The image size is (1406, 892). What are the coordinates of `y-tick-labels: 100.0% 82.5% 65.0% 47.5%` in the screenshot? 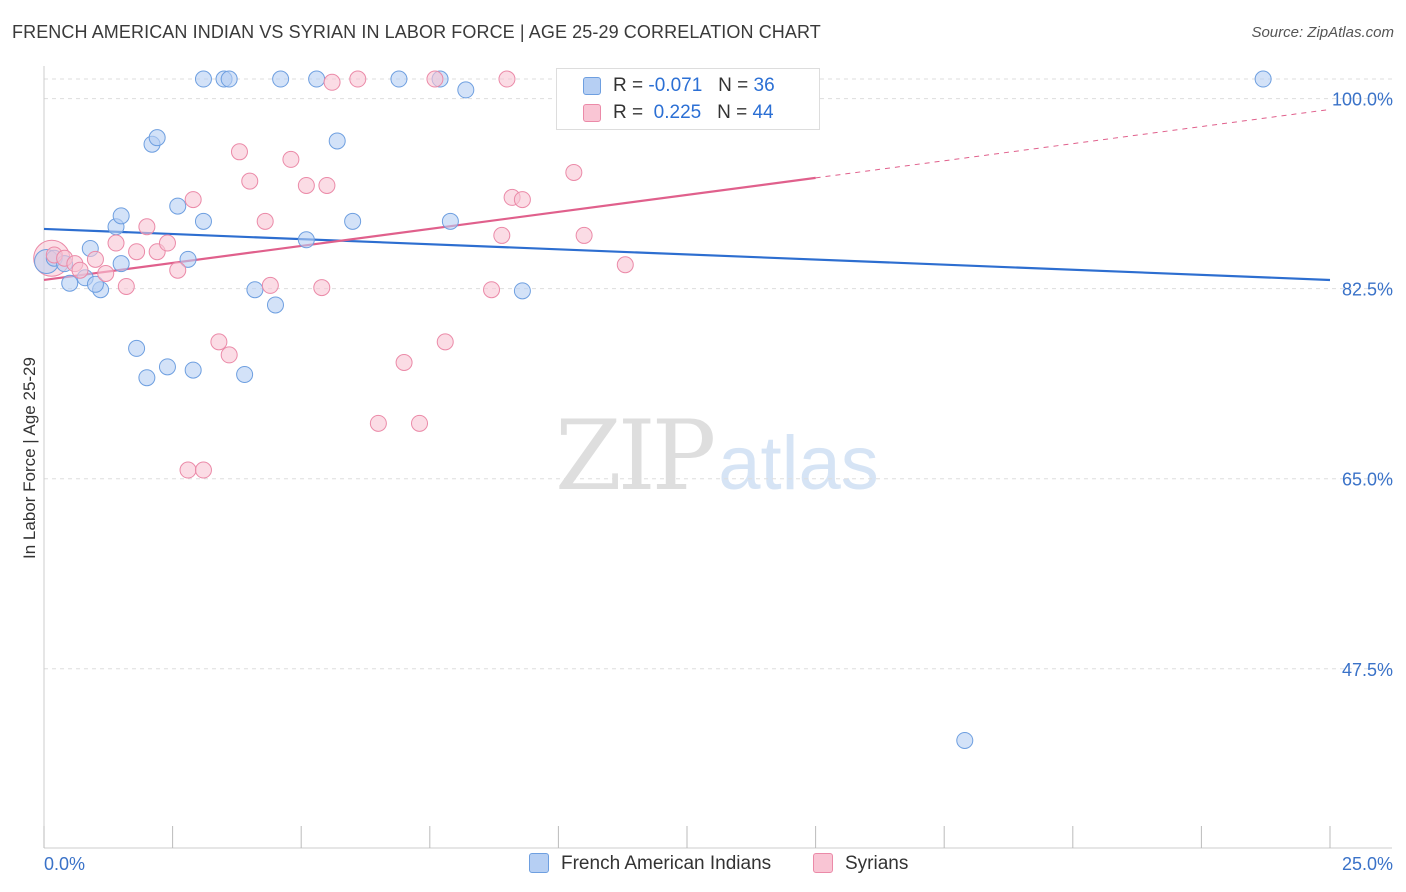 It's located at (1362, 385).